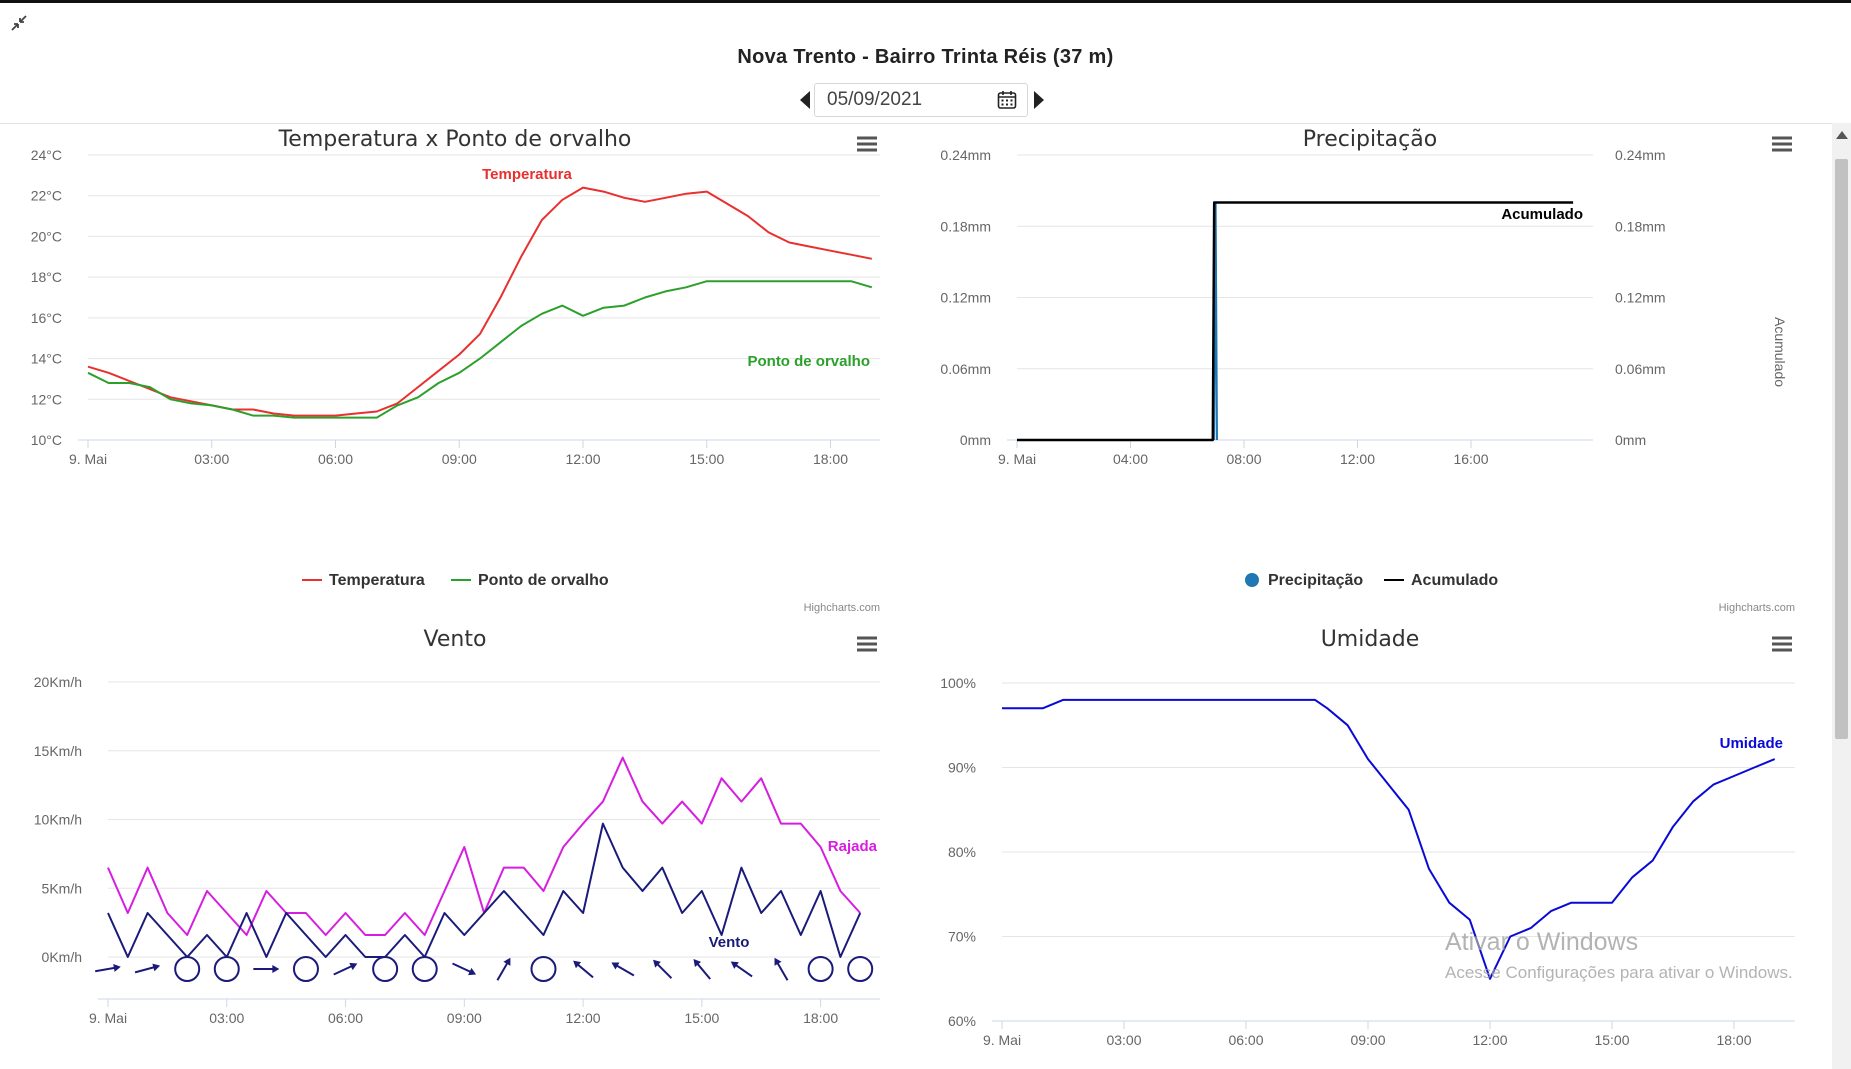 The image size is (1851, 1069). Describe the element at coordinates (1780, 352) in the screenshot. I see `acumulado-axis-title: Acumulado` at that location.